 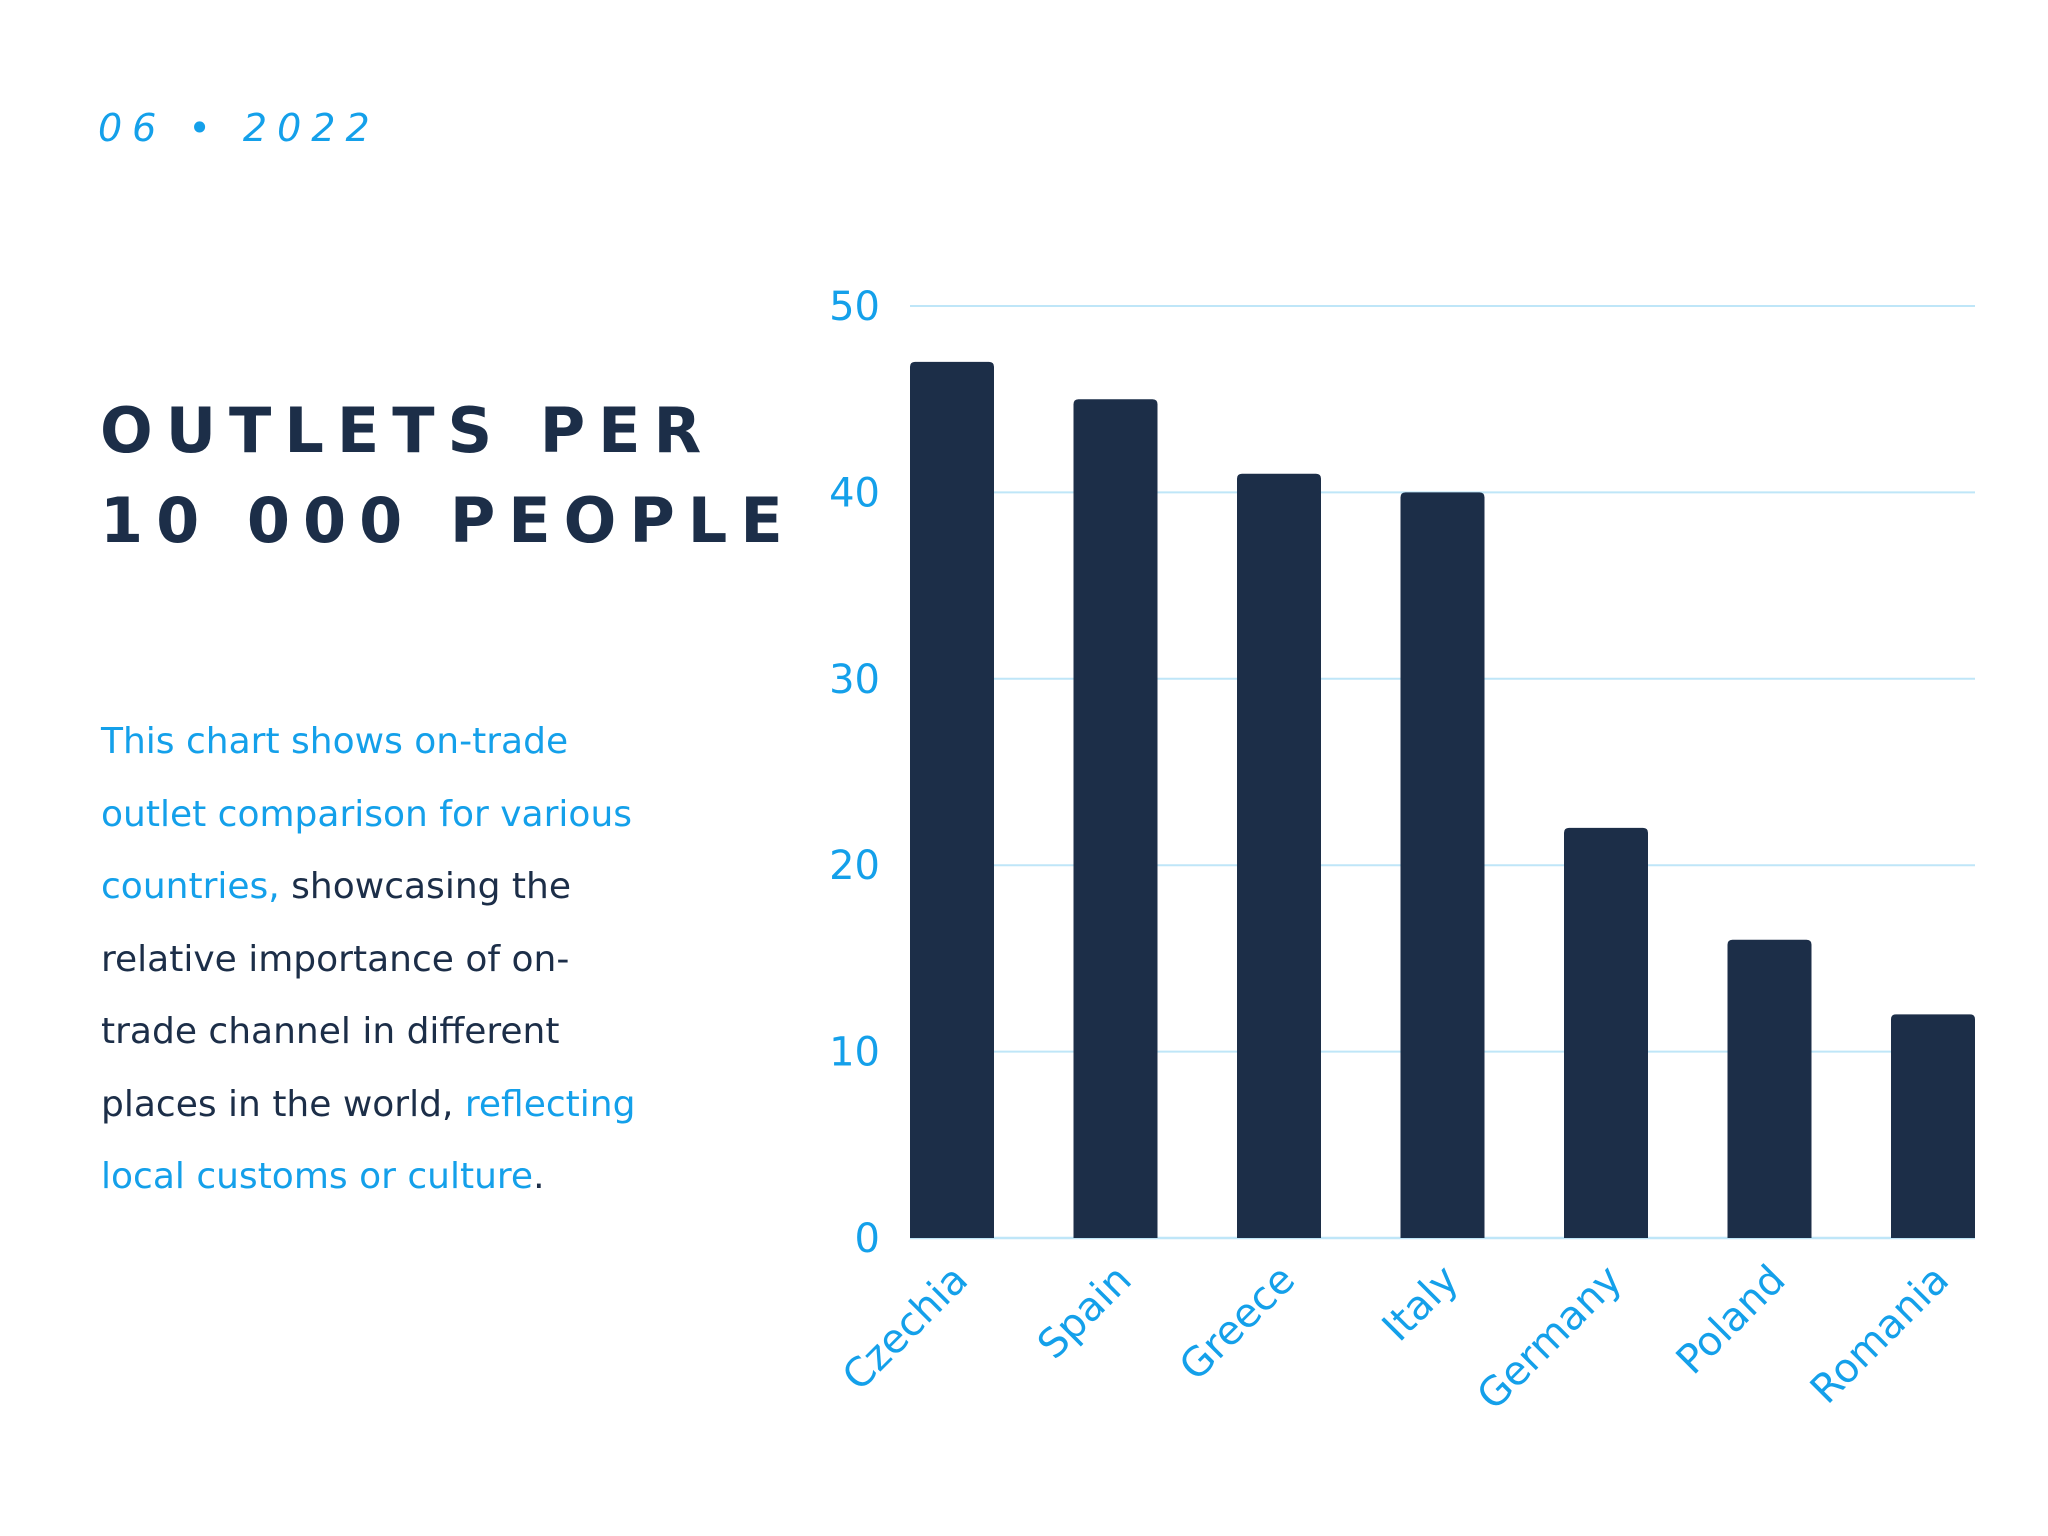 What do you see at coordinates (1880, 1335) in the screenshot?
I see `x-tick-label: Romania` at bounding box center [1880, 1335].